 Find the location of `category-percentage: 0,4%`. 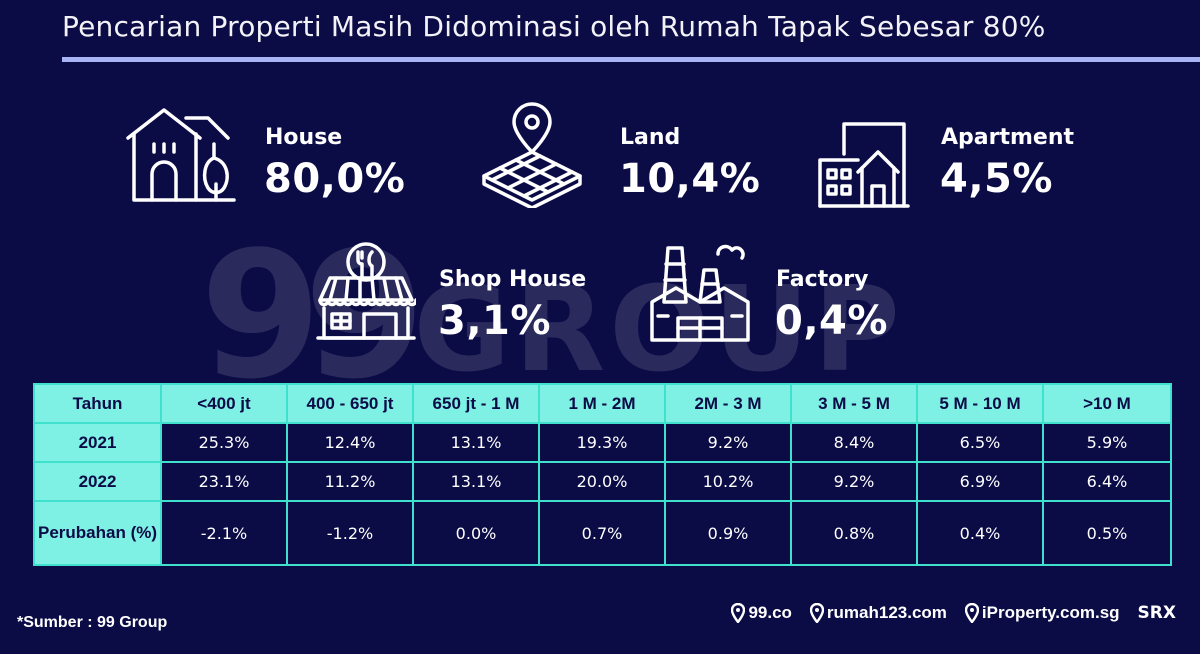

category-percentage: 0,4% is located at coordinates (831, 321).